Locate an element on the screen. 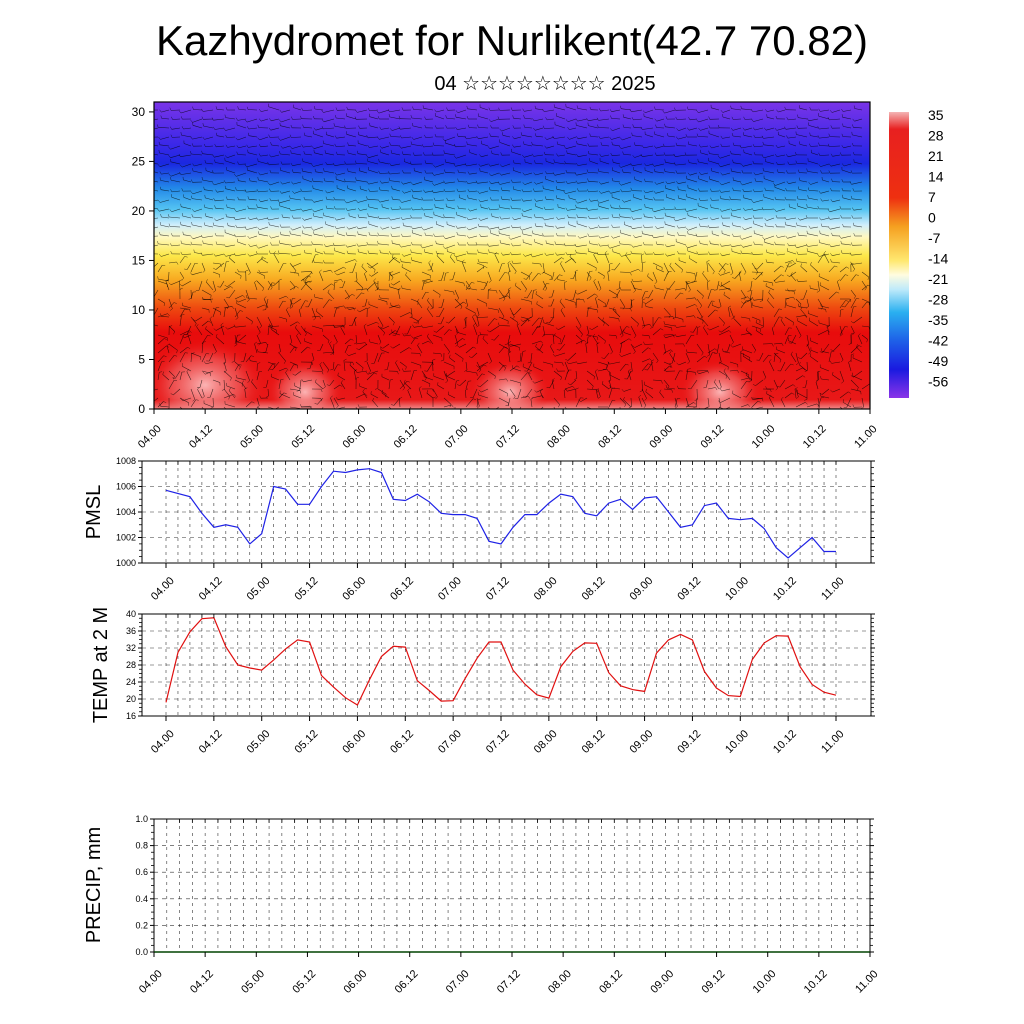  x-tick-label: 04.00 is located at coordinates (151, 982).